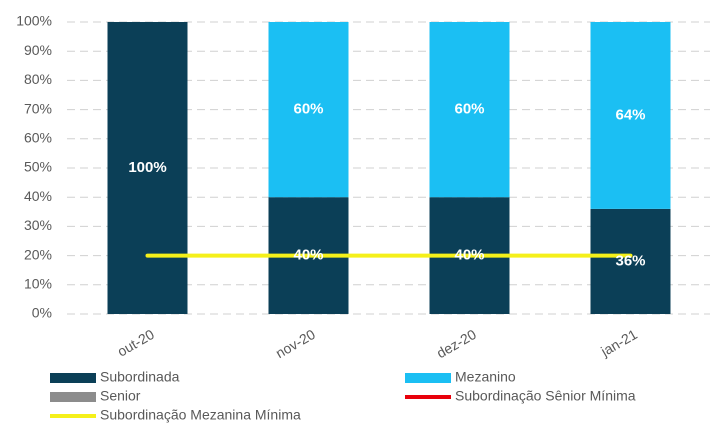  I want to click on data-label: 36%, so click(630, 260).